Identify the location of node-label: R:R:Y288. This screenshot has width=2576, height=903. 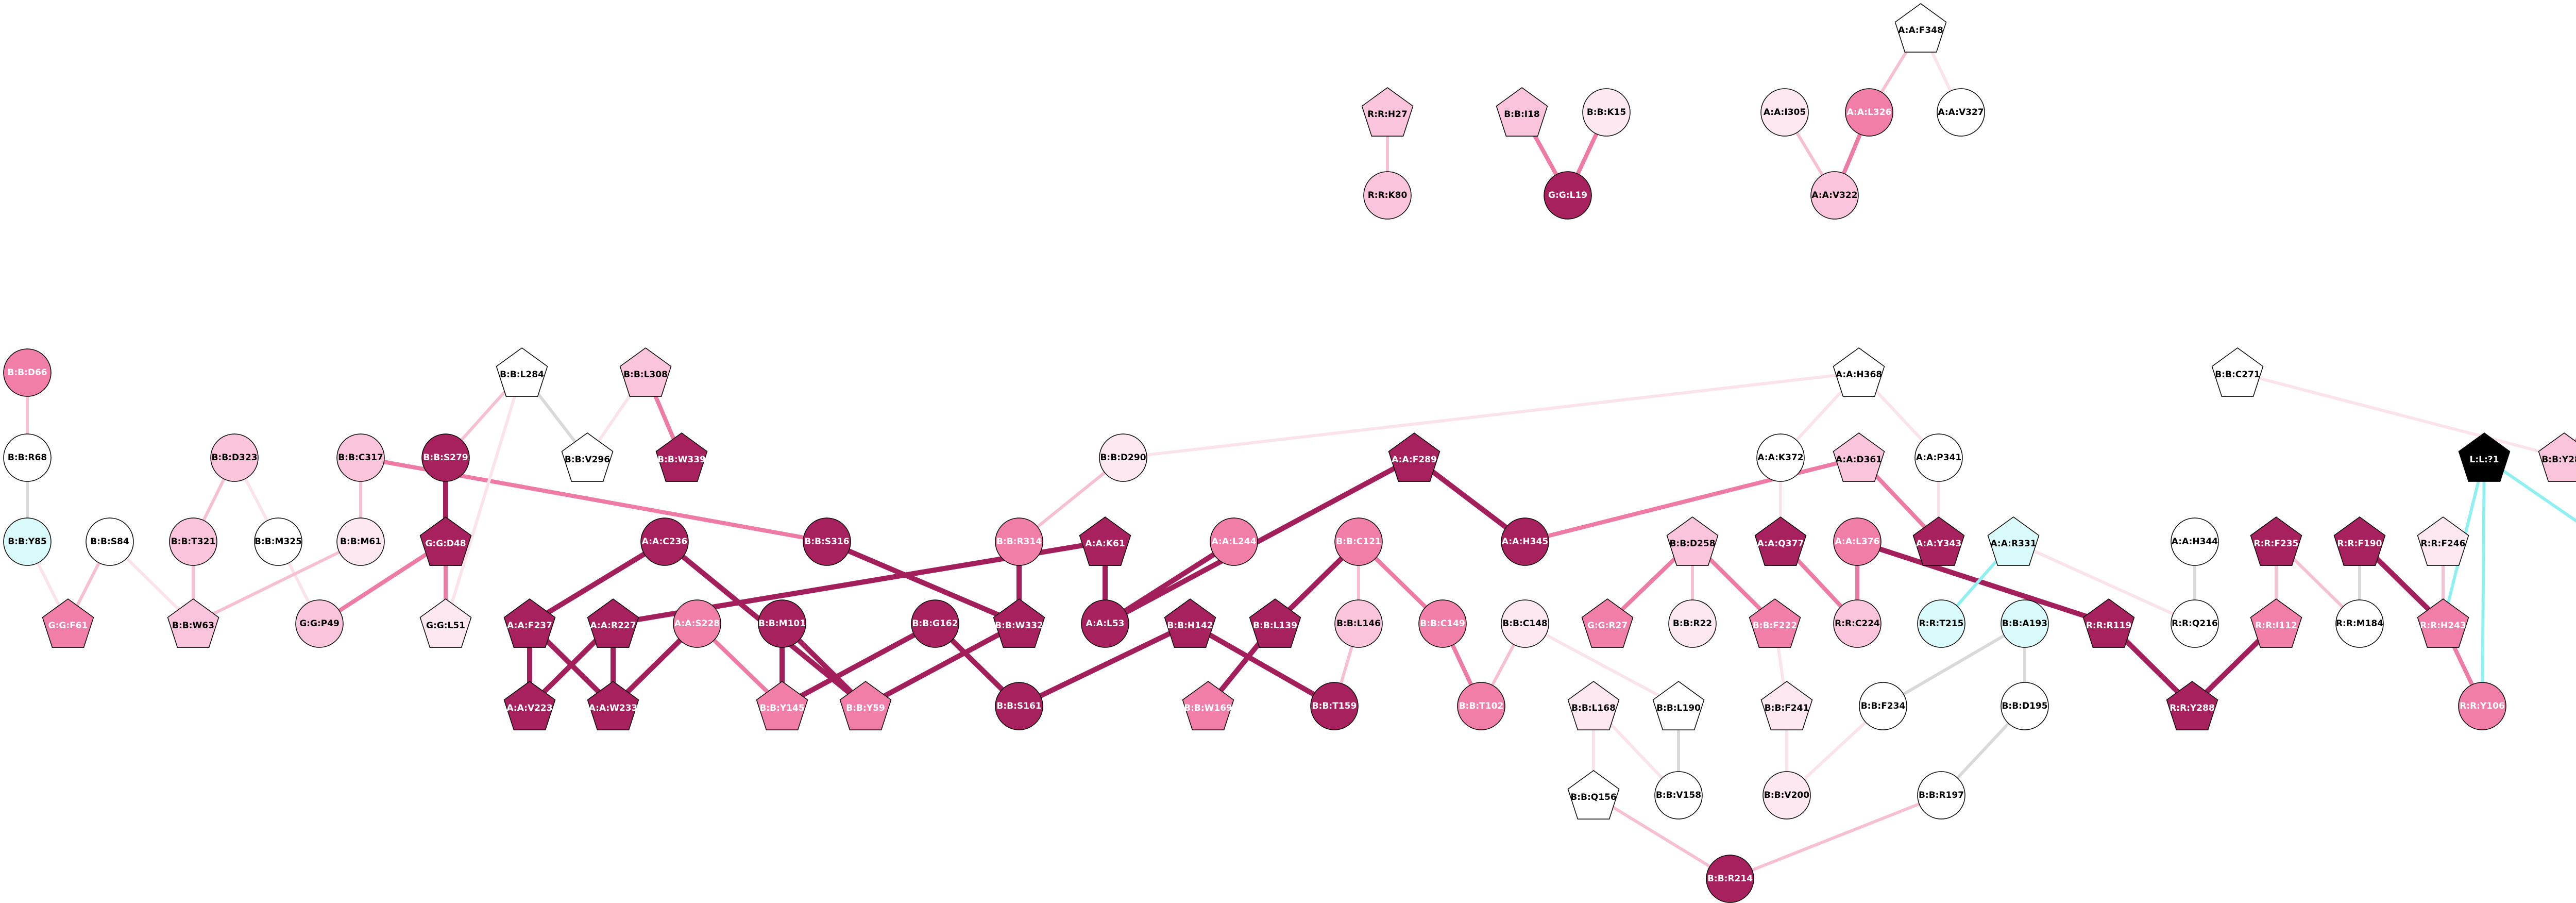
(2192, 708).